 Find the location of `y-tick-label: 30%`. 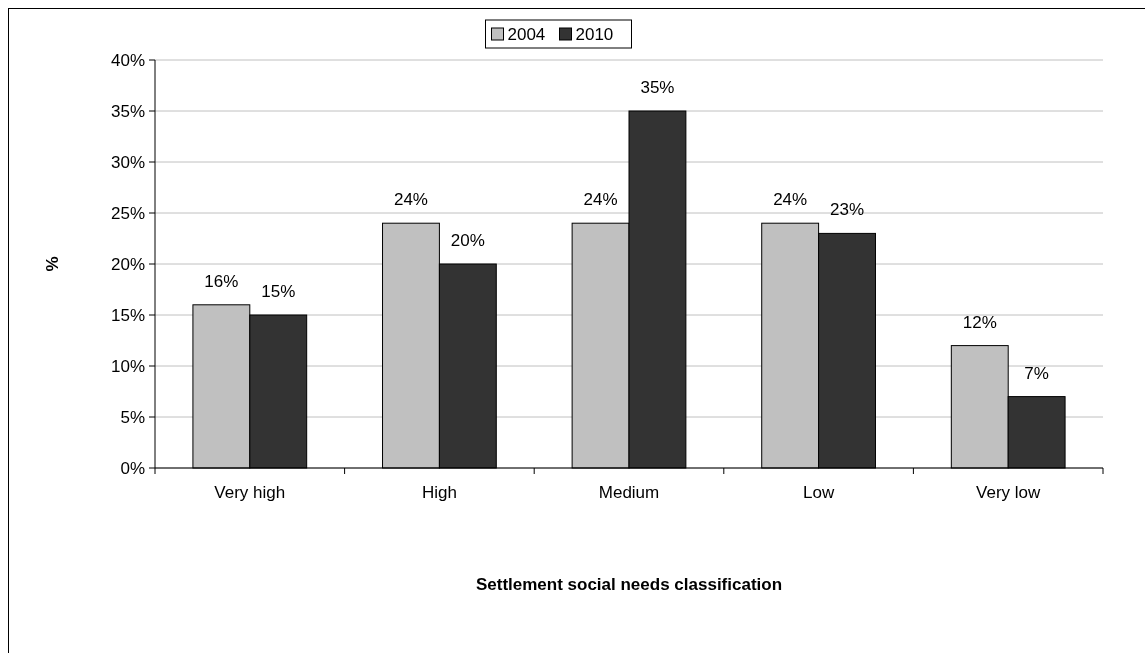

y-tick-label: 30% is located at coordinates (127, 162).